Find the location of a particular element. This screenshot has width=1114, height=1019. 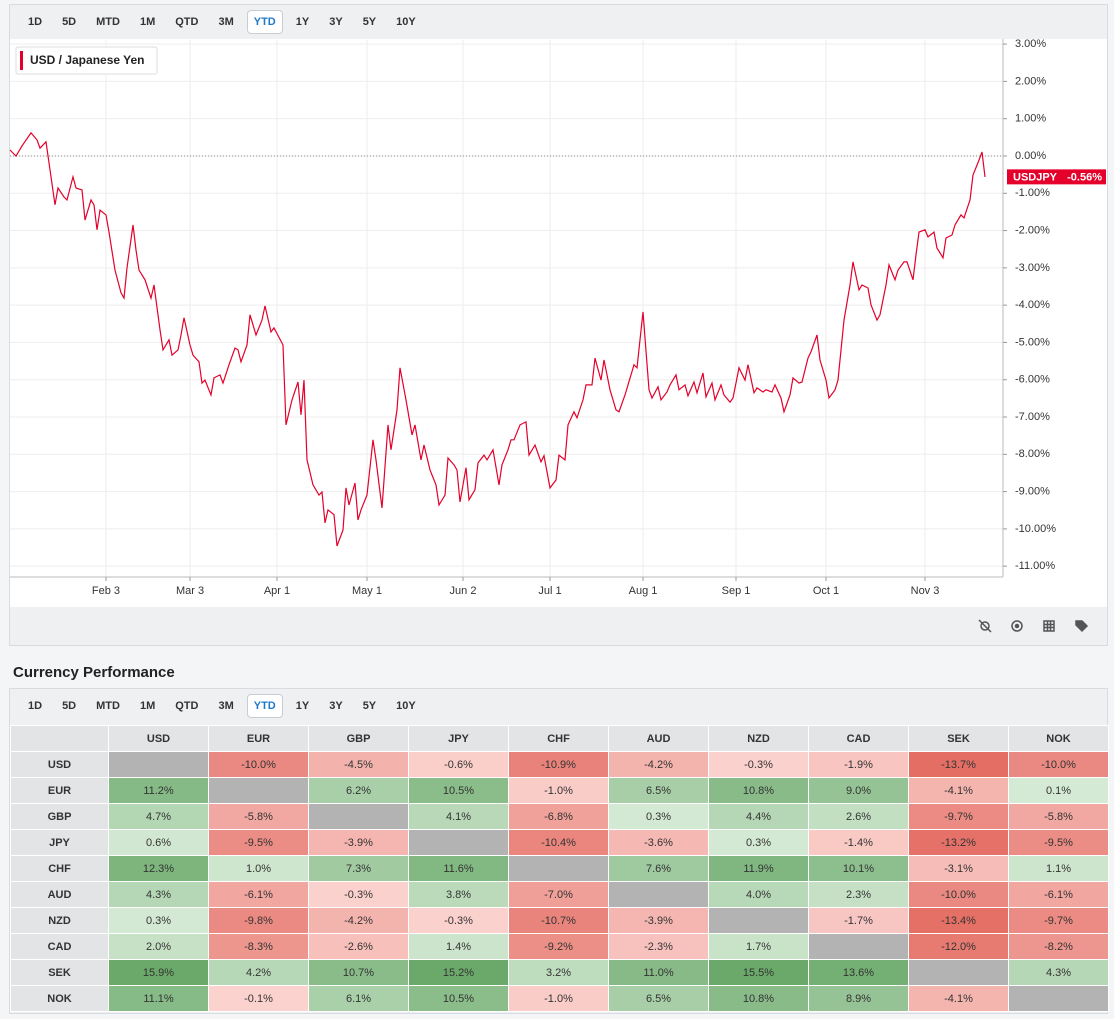

heat-cell: -2.6% is located at coordinates (358, 946).